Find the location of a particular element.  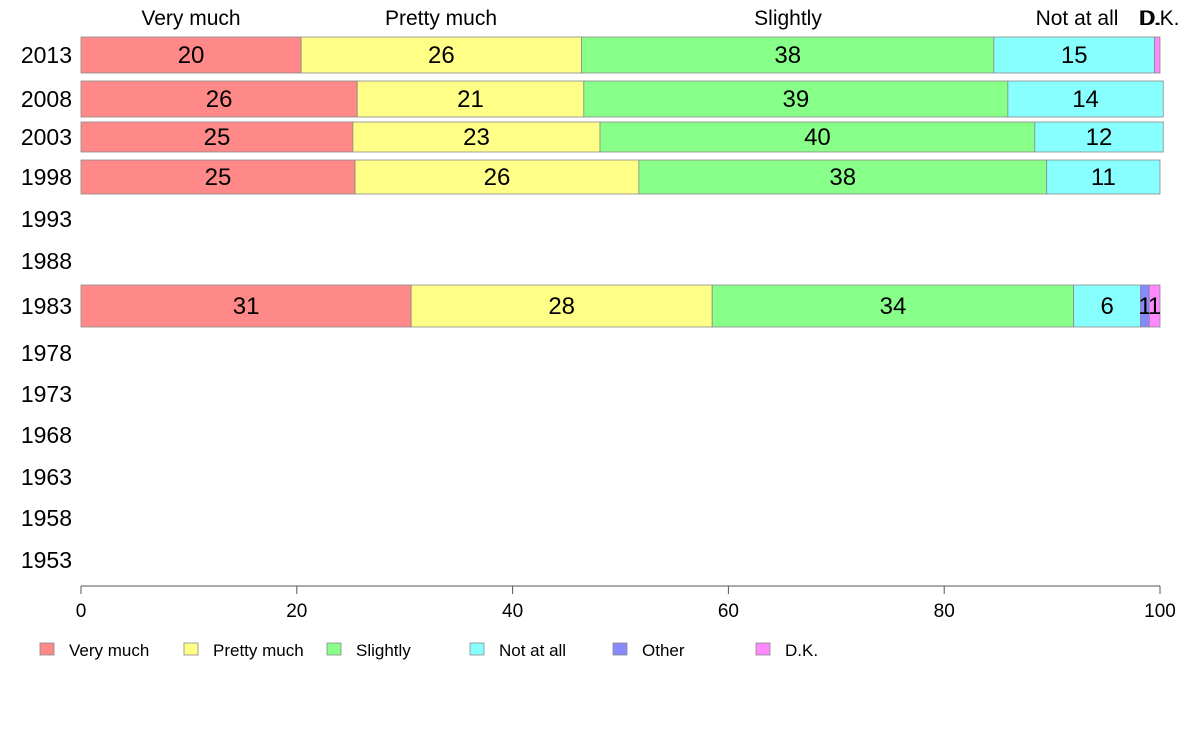

data-label: 39 is located at coordinates (795, 99).